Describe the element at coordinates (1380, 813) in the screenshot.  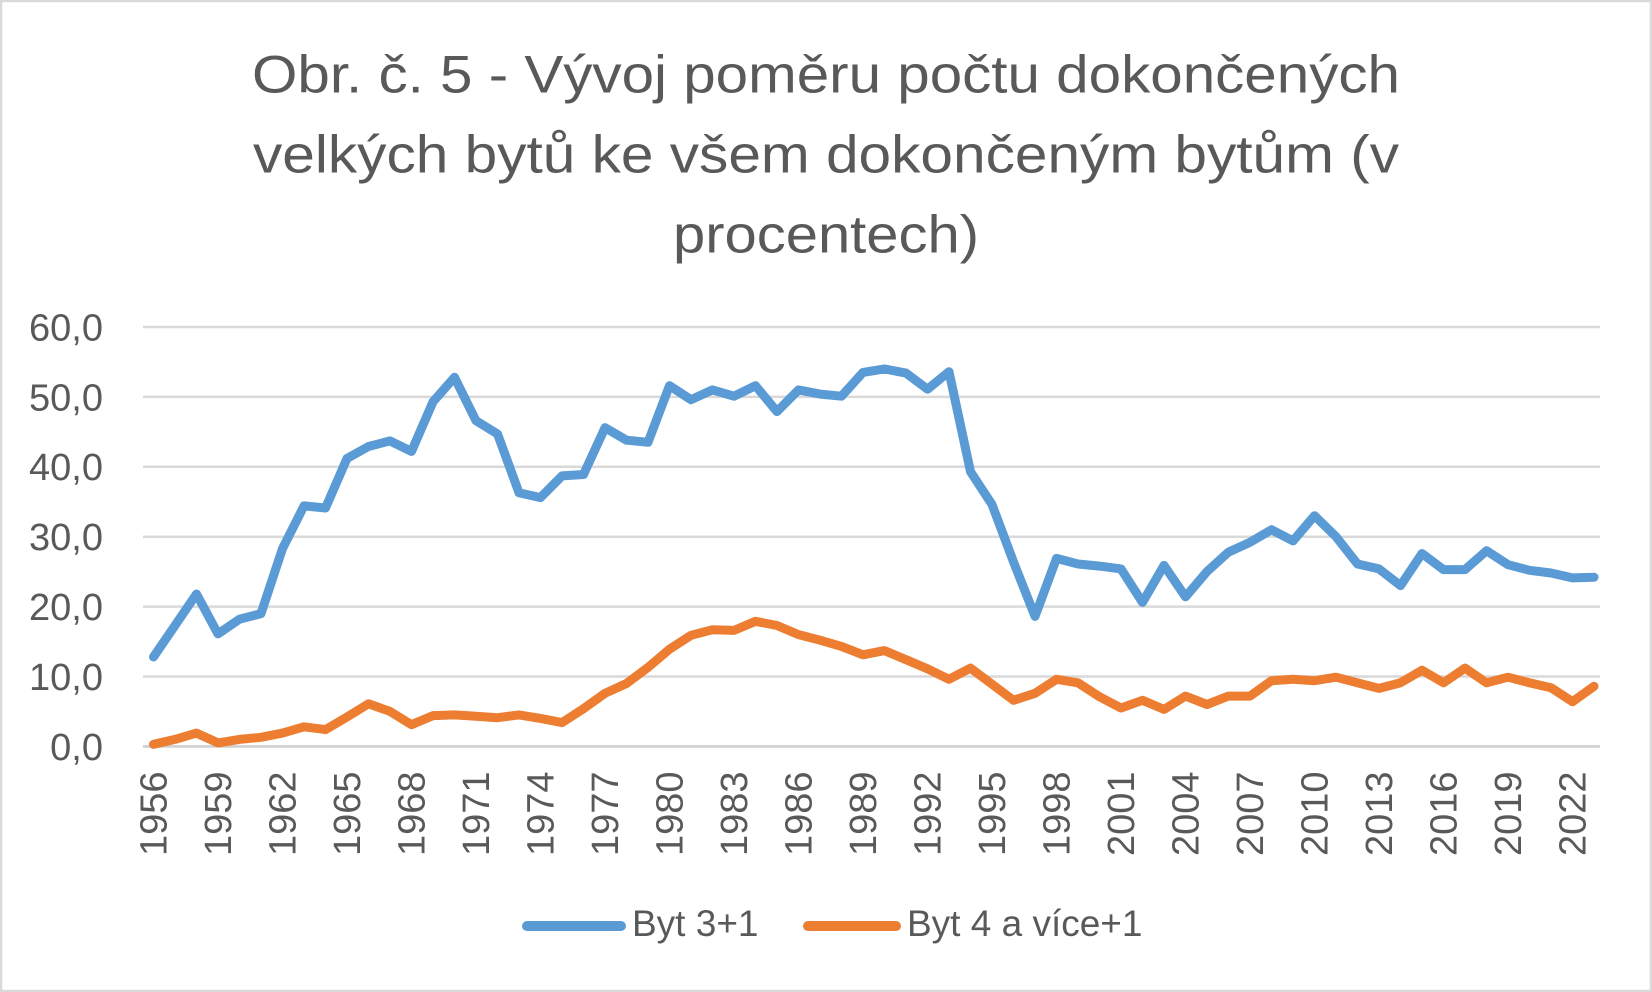
I see `svg-text: 2013` at that location.